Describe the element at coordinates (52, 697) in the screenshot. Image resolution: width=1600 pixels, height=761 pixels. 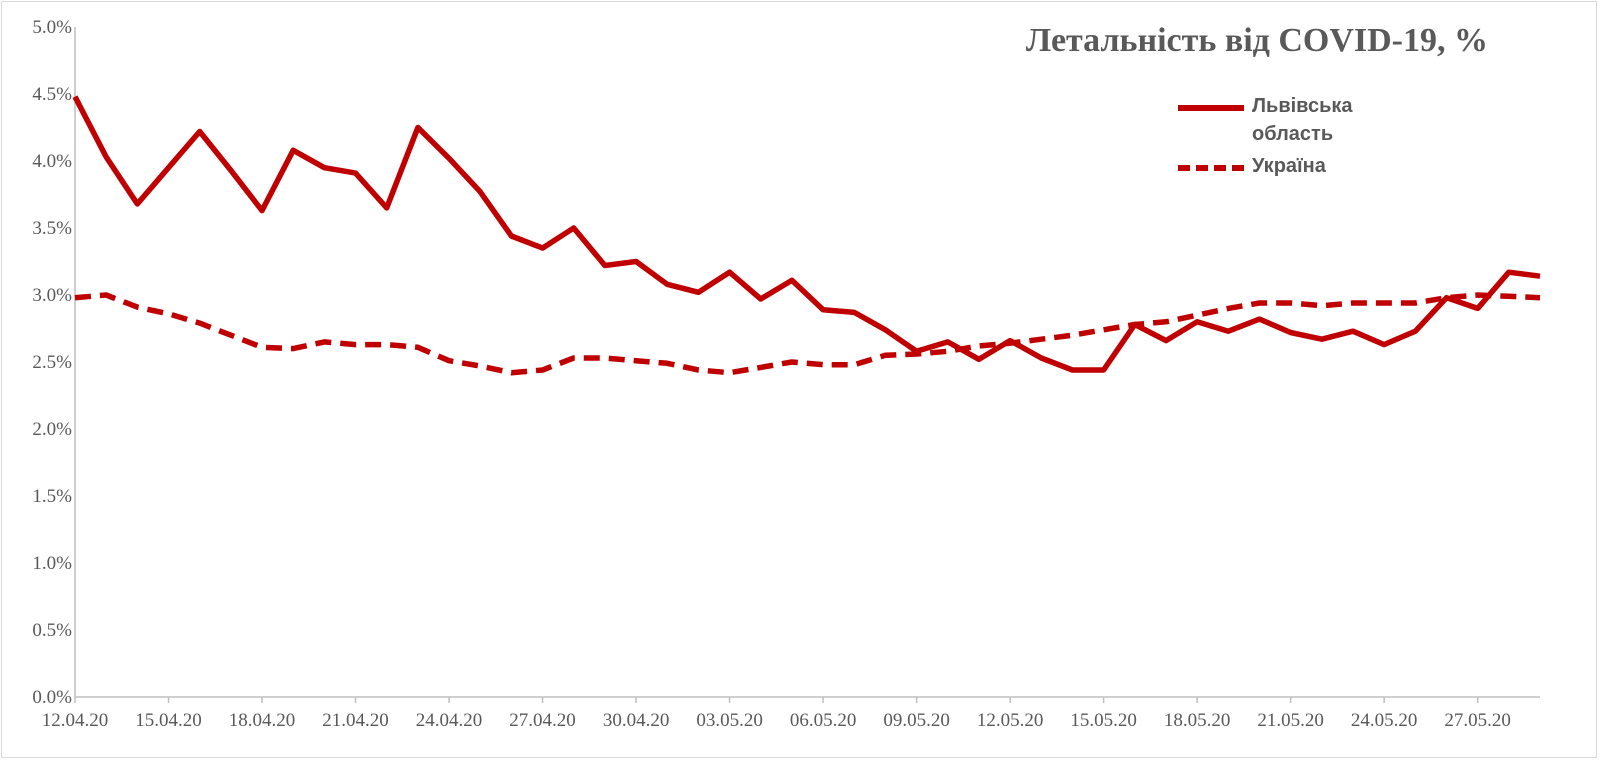
I see `y-tick-label: 0.0%` at that location.